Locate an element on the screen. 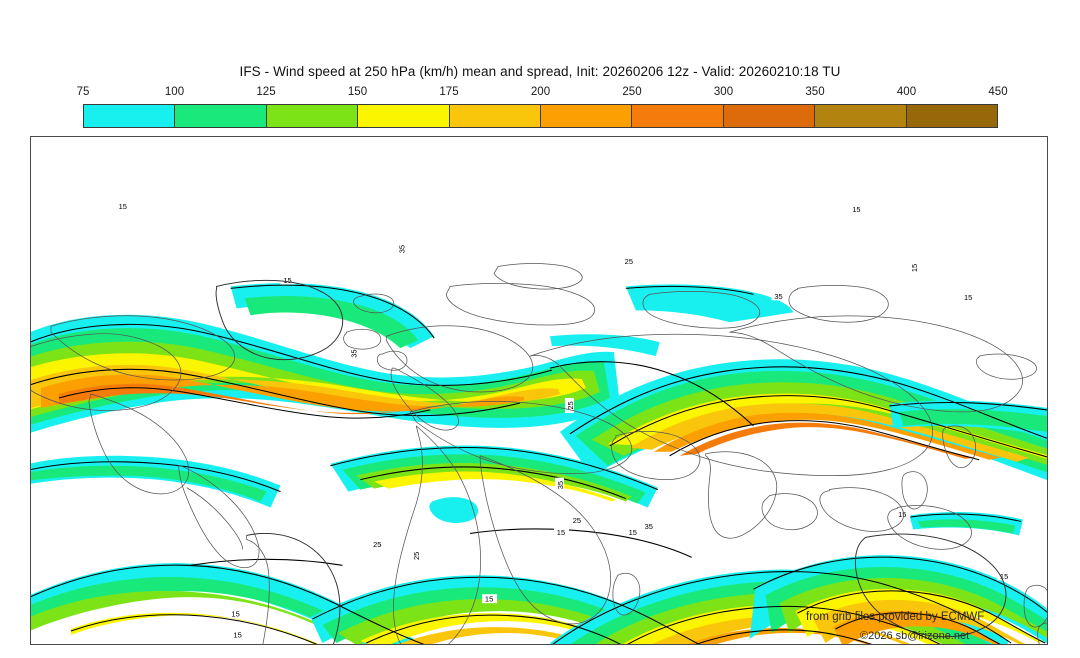 The image size is (1080, 658). colorbar-tick-400: 400 is located at coordinates (906, 92).